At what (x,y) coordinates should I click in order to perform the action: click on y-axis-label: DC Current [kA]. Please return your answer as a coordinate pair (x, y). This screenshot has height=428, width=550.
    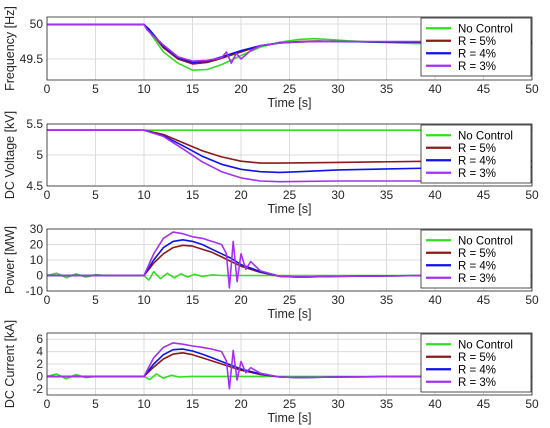
    Looking at the image, I should click on (10, 364).